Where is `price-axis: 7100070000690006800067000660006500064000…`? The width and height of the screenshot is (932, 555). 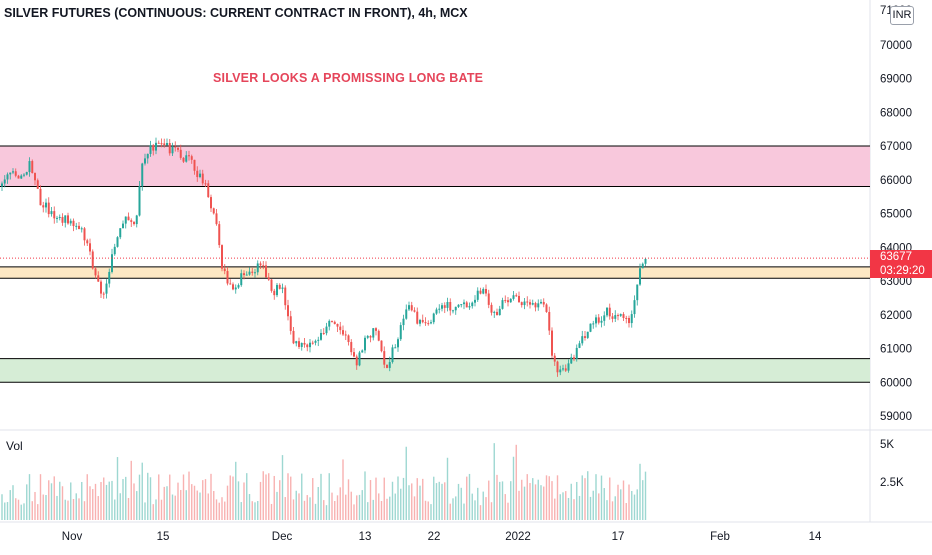 price-axis: 7100070000690006800067000660006500064000… is located at coordinates (896, 214).